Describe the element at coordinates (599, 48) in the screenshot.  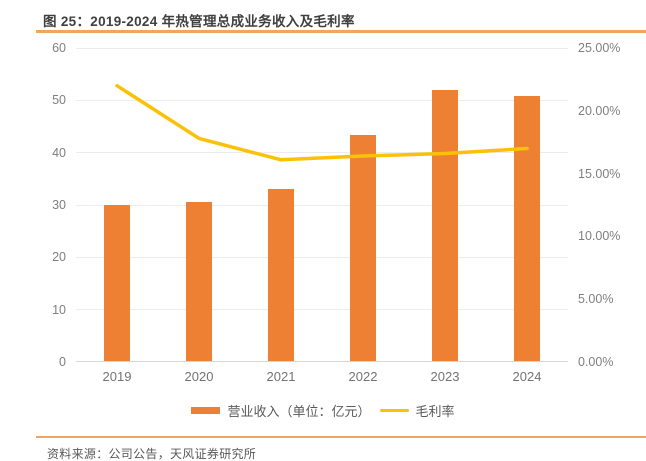
I see `right-tick-25.00%: 25.00%` at that location.